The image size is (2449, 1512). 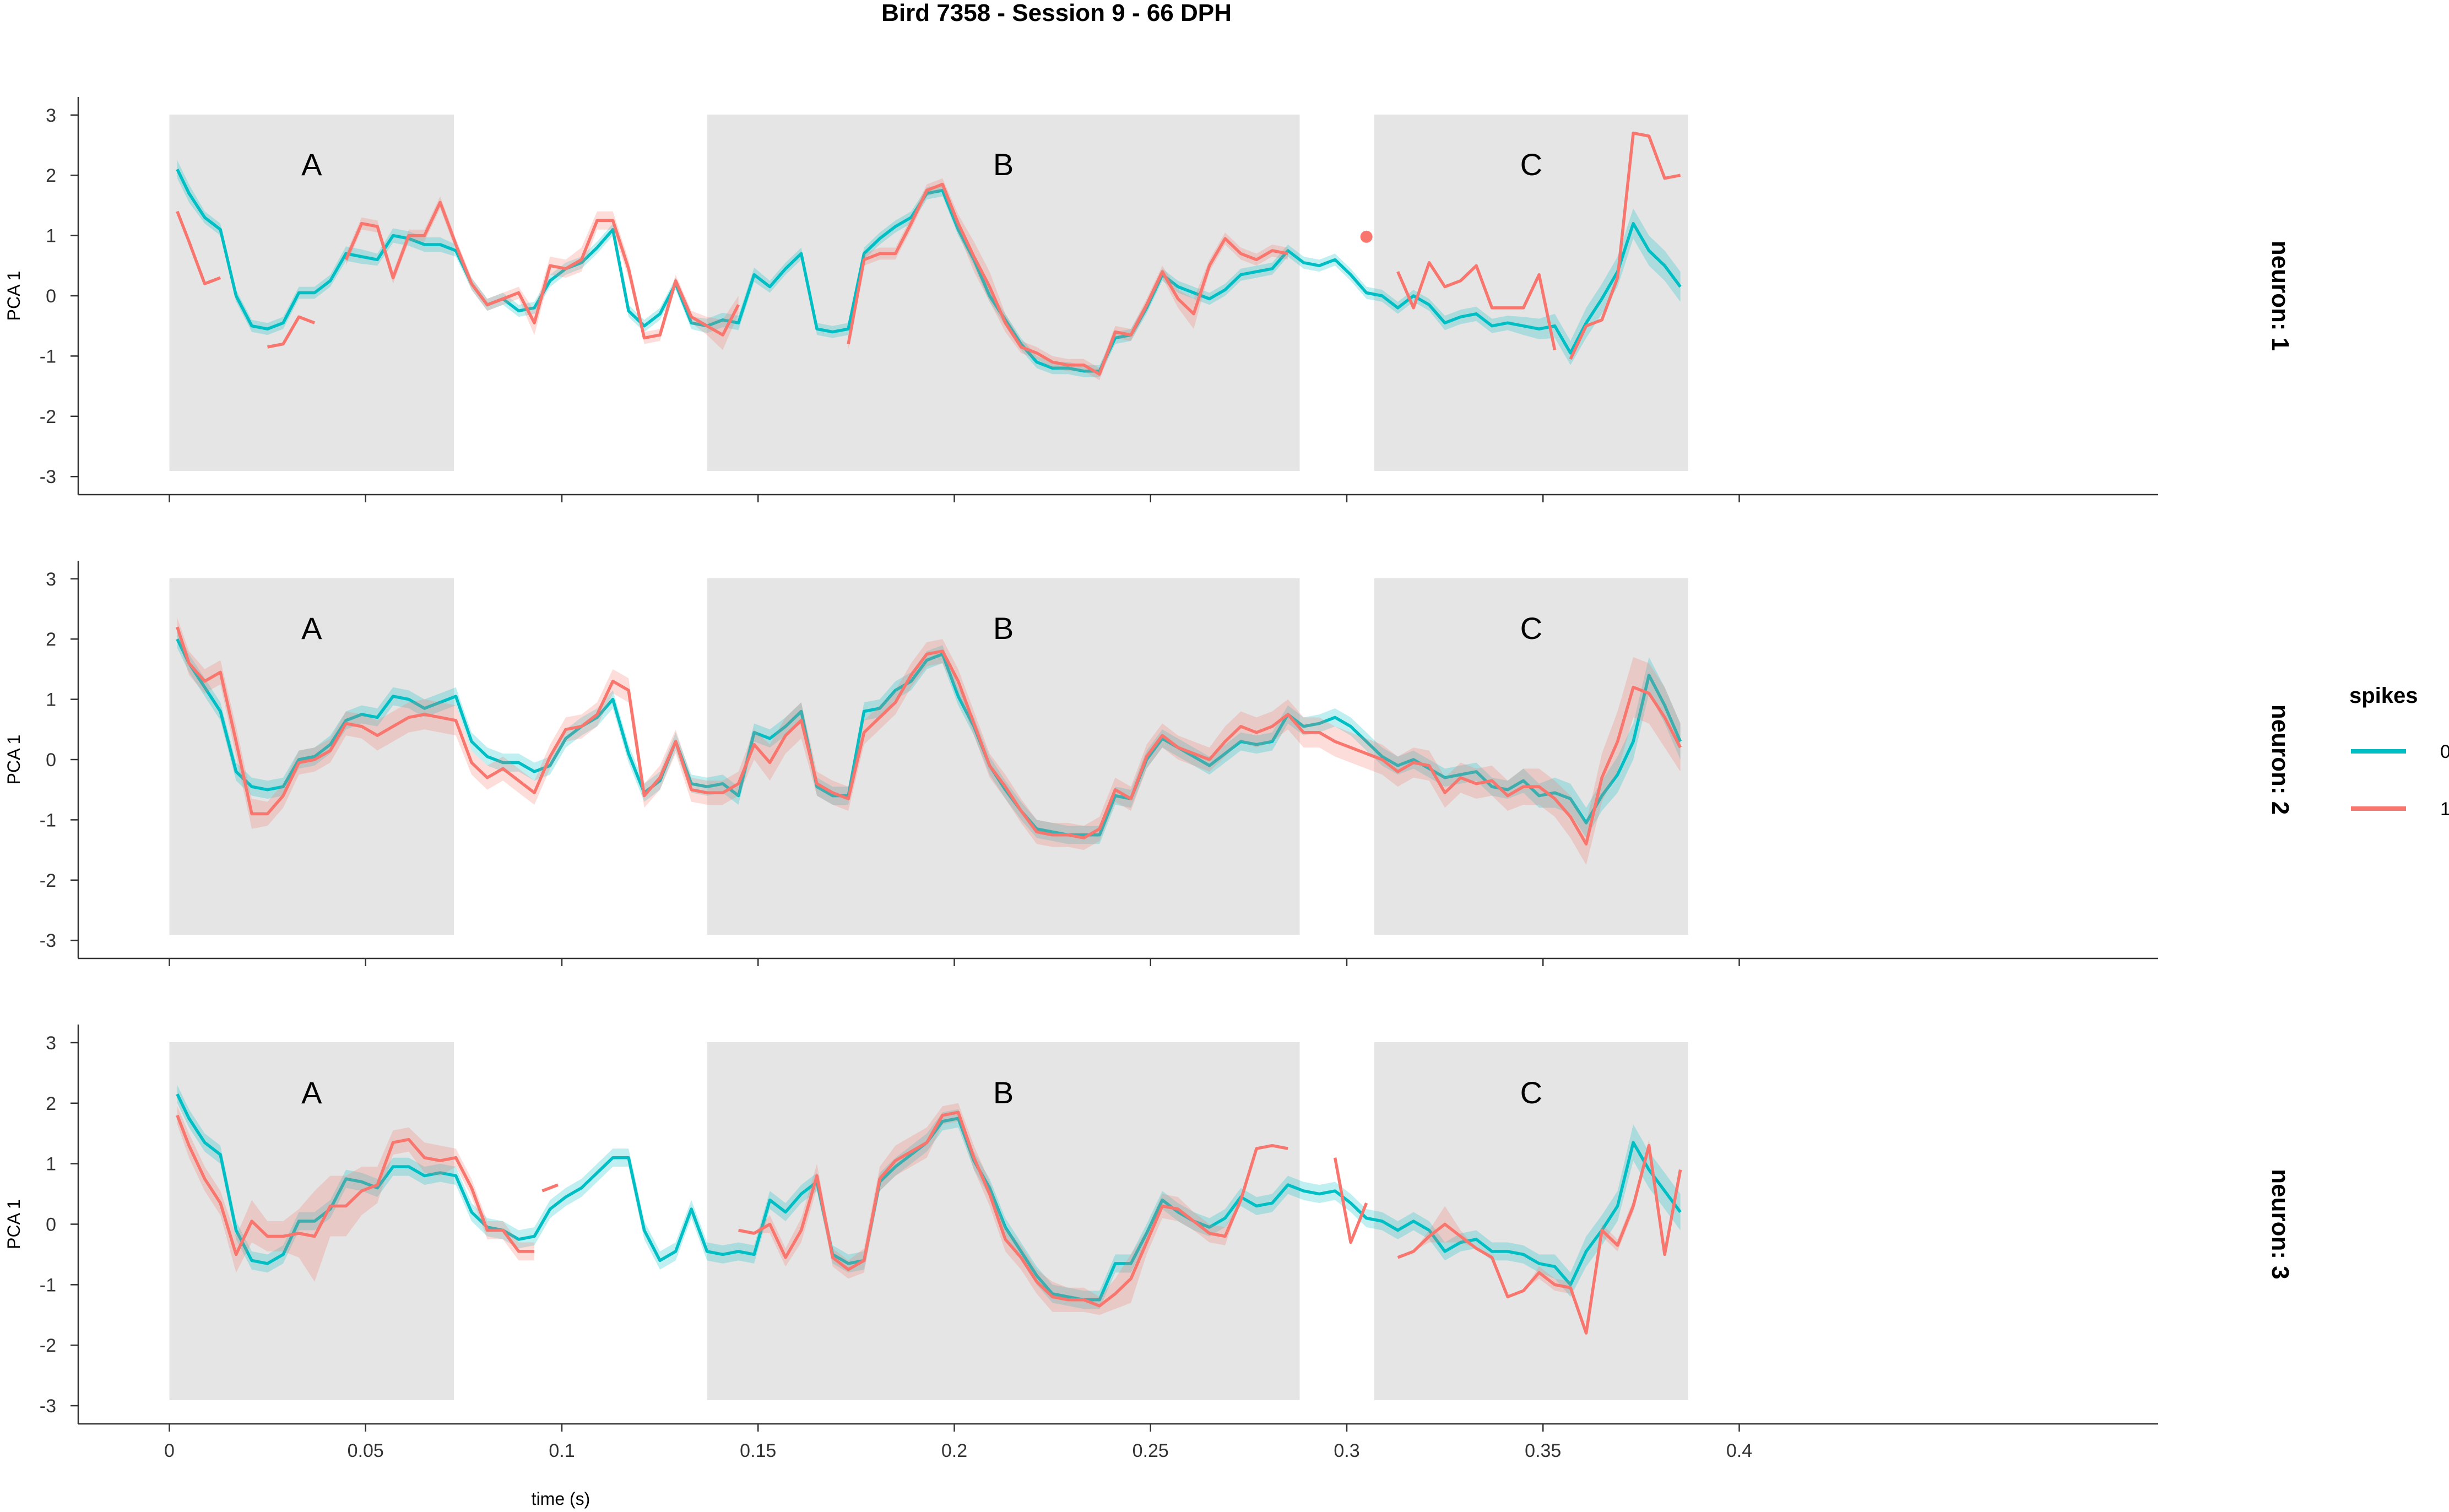 I want to click on legend-title: spikes, so click(x=2384, y=696).